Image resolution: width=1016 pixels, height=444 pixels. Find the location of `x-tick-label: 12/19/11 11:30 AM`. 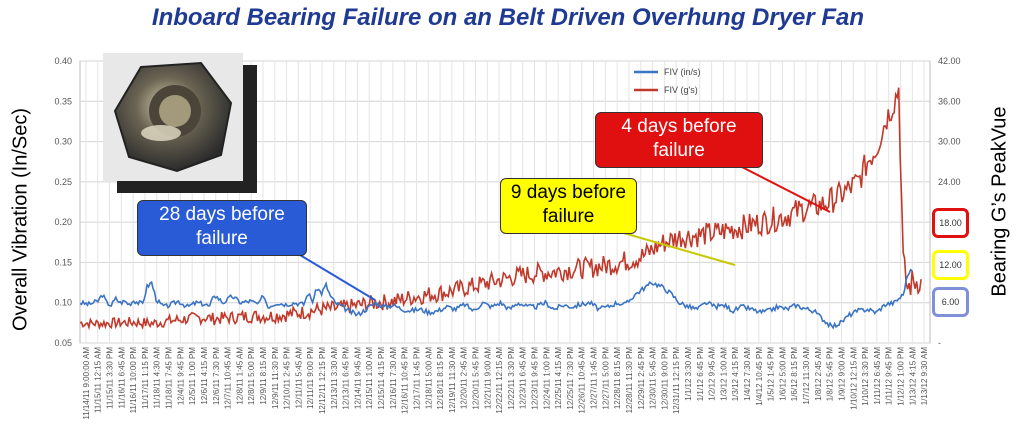

x-tick-label: 12/19/11 11:30 AM is located at coordinates (452, 380).